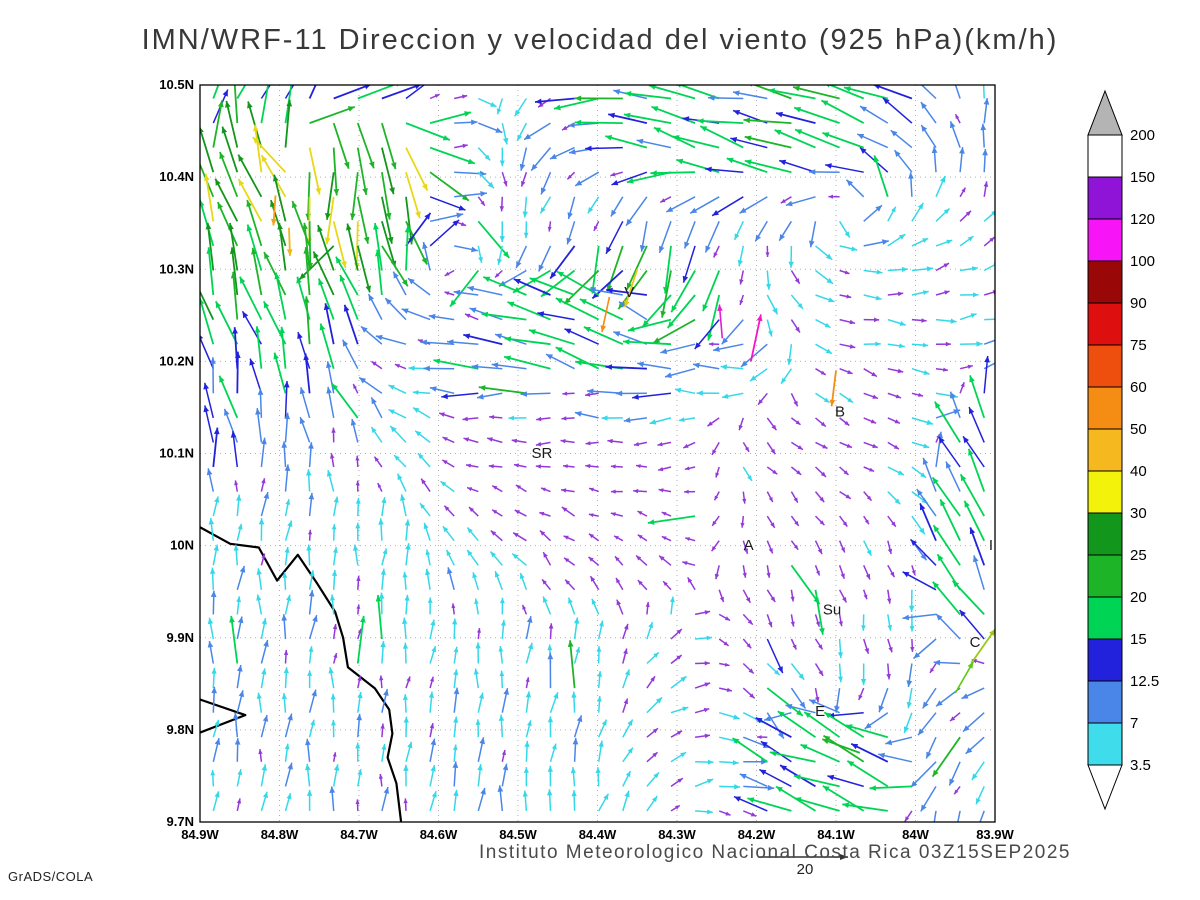 Image resolution: width=1200 pixels, height=900 pixels. What do you see at coordinates (995, 834) in the screenshot?
I see `lon-tick-label: 83.9W` at bounding box center [995, 834].